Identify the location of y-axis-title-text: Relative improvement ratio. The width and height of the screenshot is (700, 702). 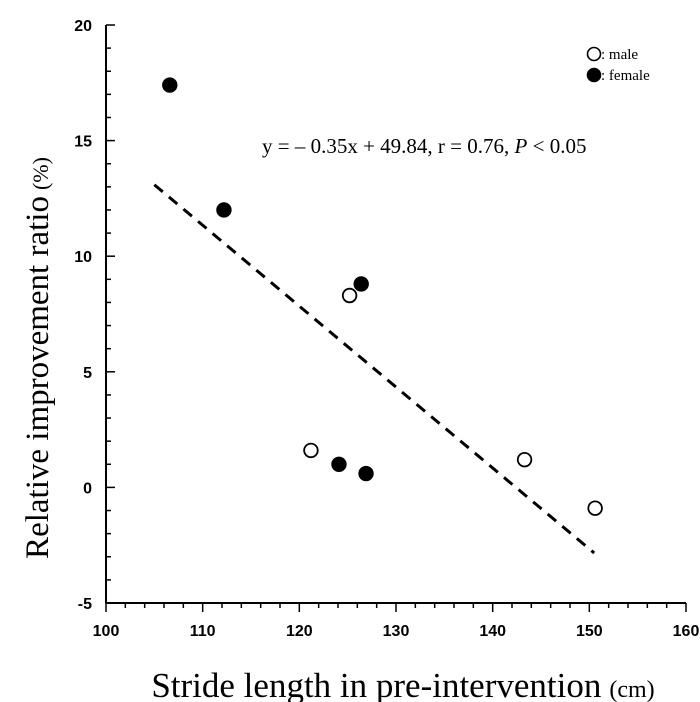
(38, 377).